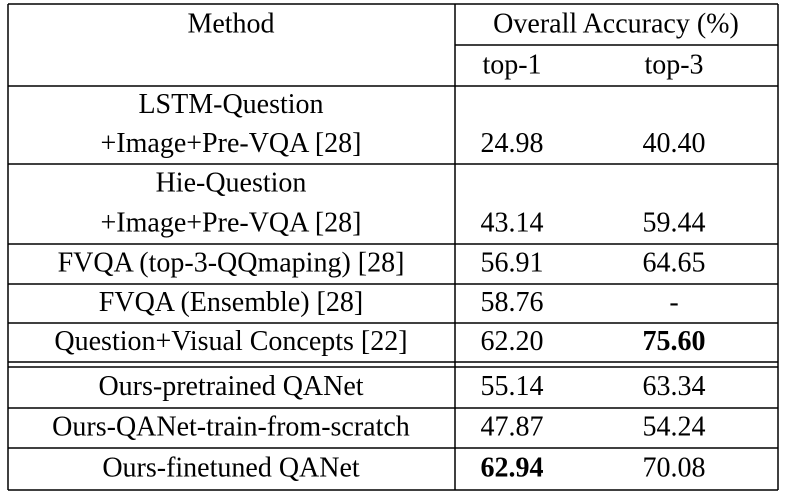  Describe the element at coordinates (674, 262) in the screenshot. I see `value-cell: 64.65` at that location.